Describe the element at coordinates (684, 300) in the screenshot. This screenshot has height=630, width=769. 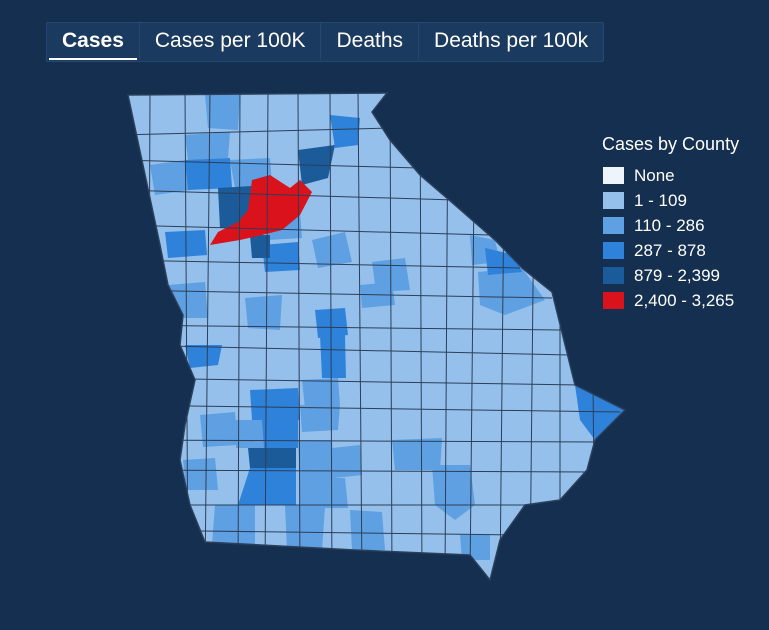
I see `legend-label: 2,400 - 3,265` at that location.